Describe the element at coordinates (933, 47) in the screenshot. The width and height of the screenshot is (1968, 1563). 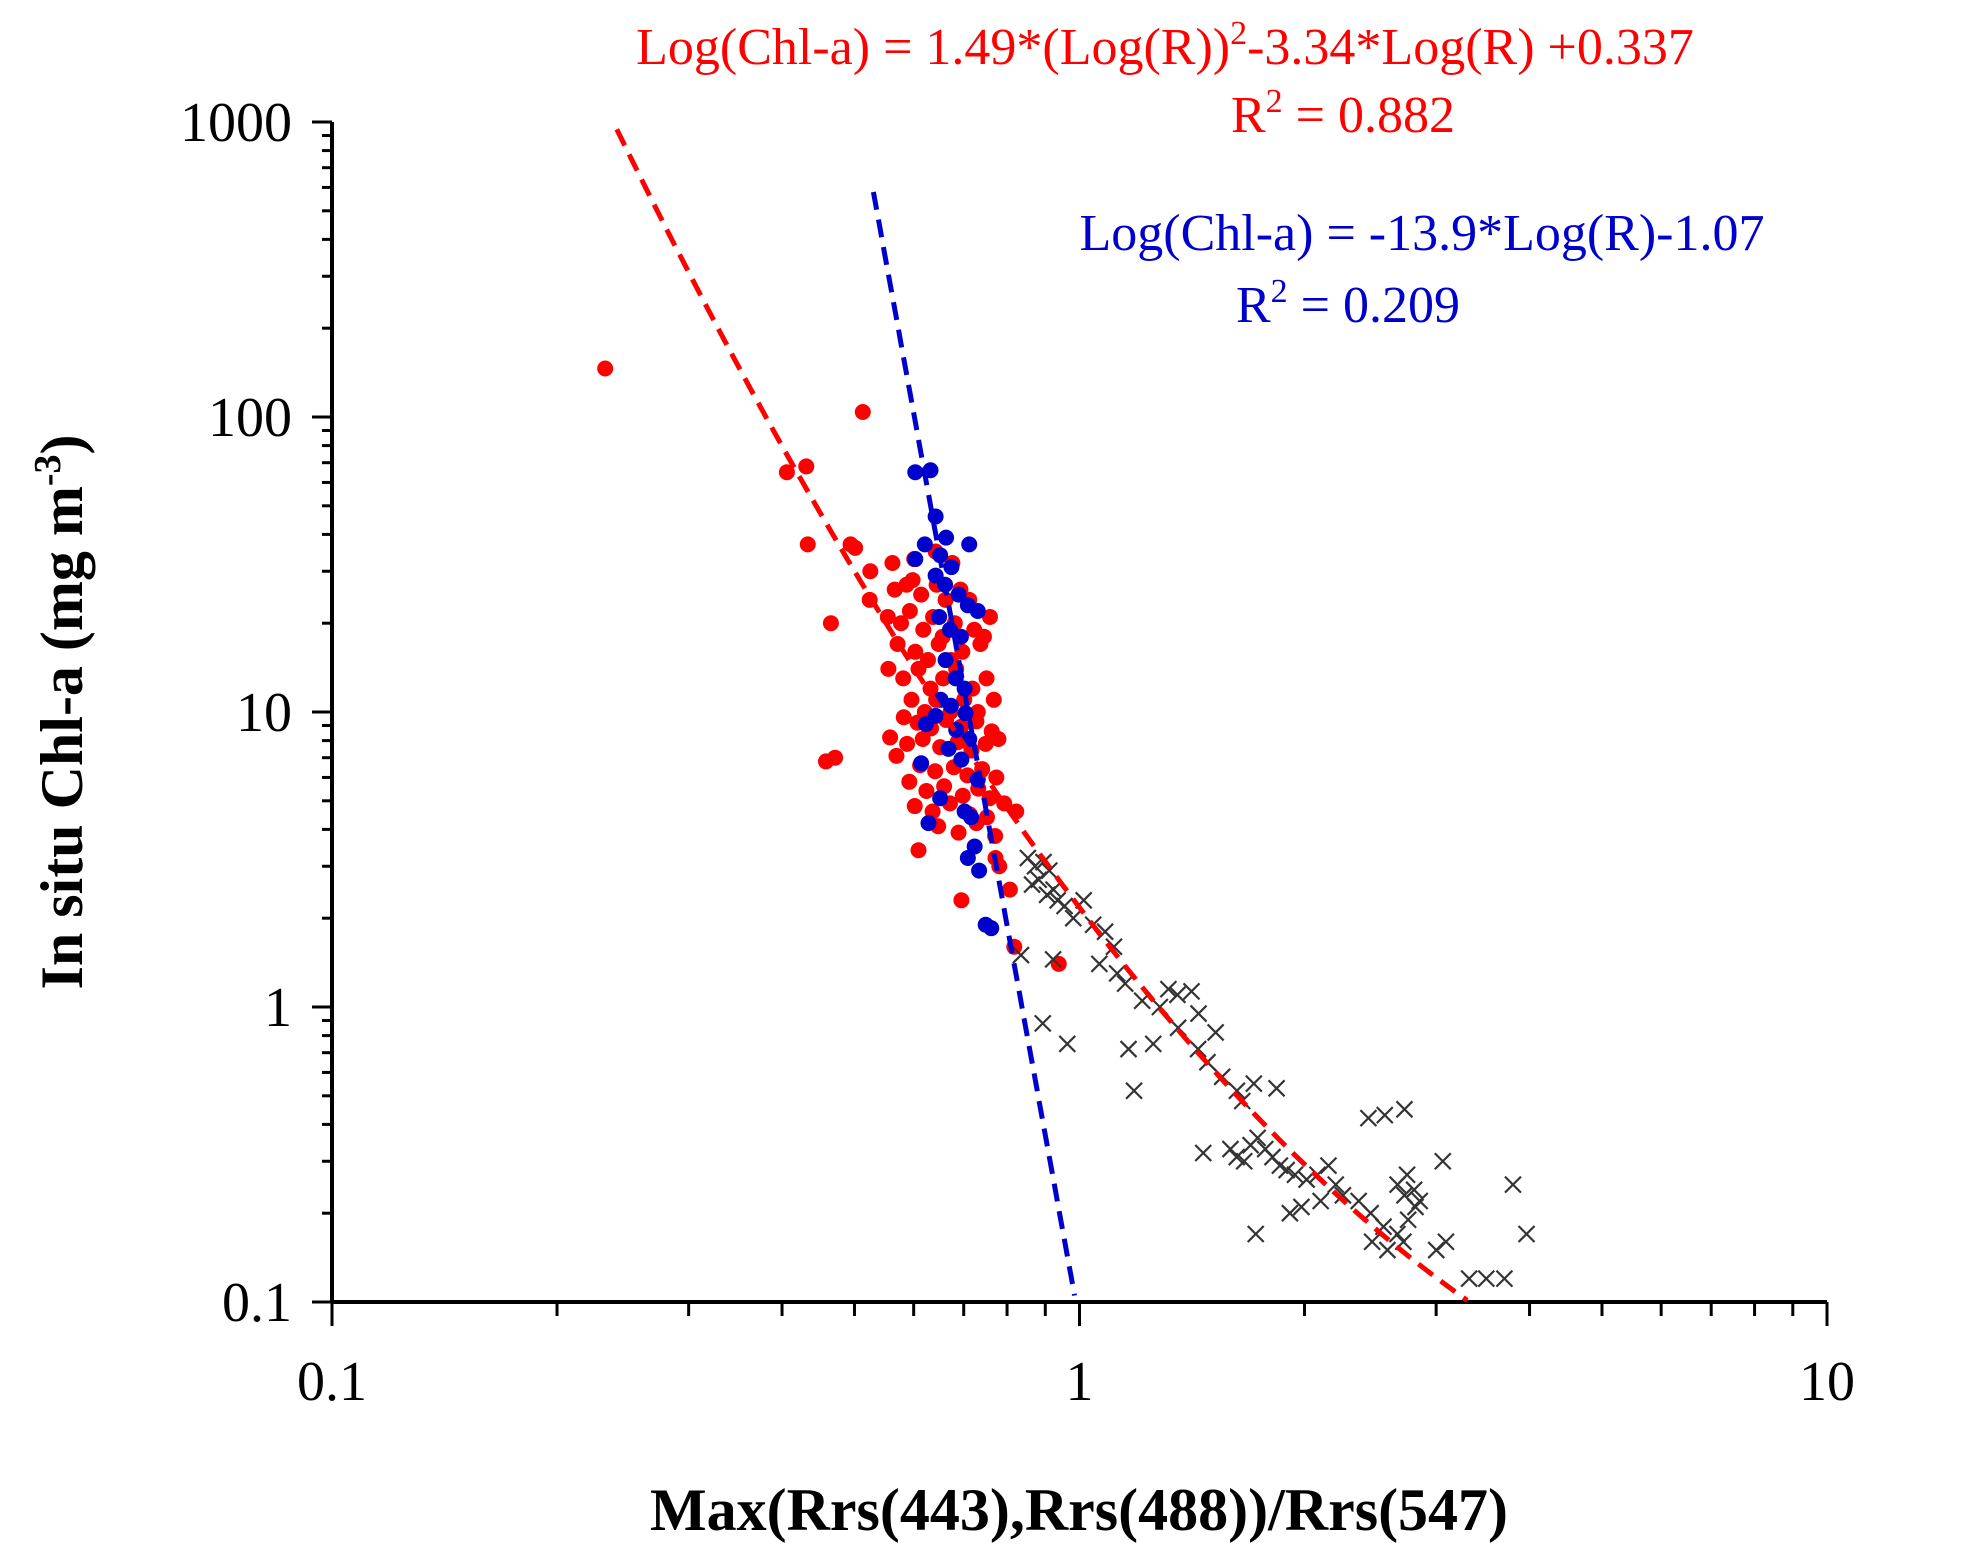
I see `red-equation-a: Log(Chl-a) = 1.49*(Log(R))` at that location.